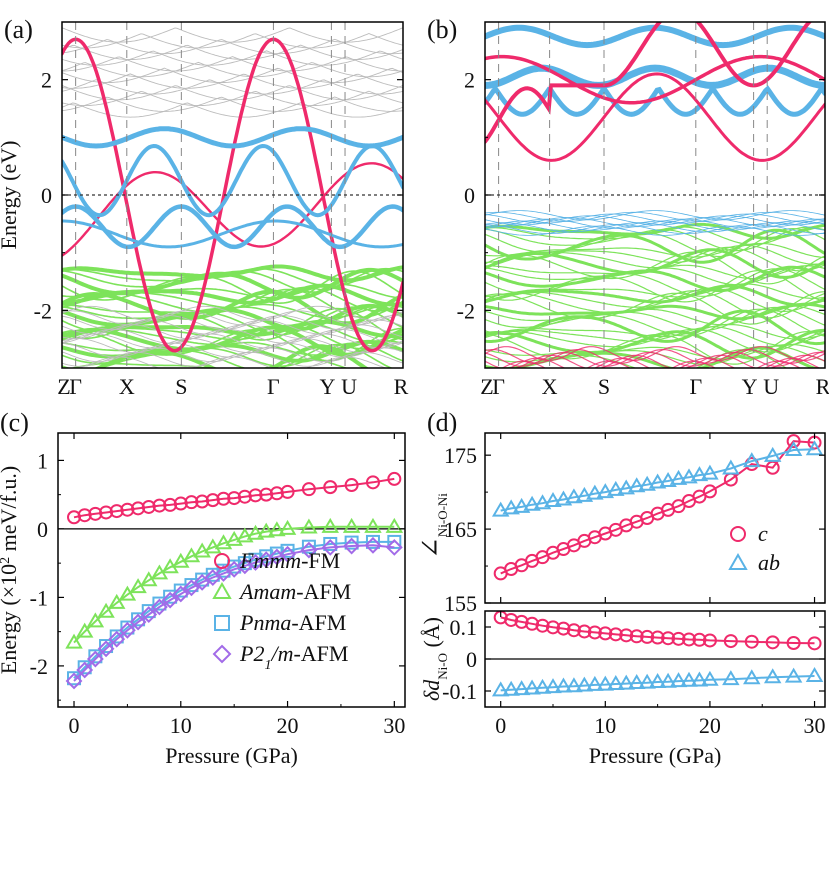 This screenshot has height=874, width=829. I want to click on y-axis-label: Energy (×102 meV/f.u.), so click(10, 570).